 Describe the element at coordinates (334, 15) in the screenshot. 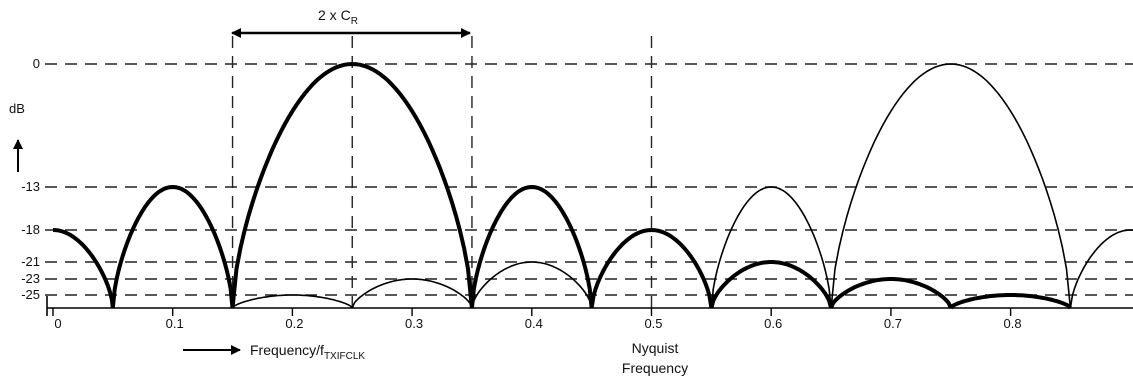

I see `span-label-main: 2 x C` at that location.